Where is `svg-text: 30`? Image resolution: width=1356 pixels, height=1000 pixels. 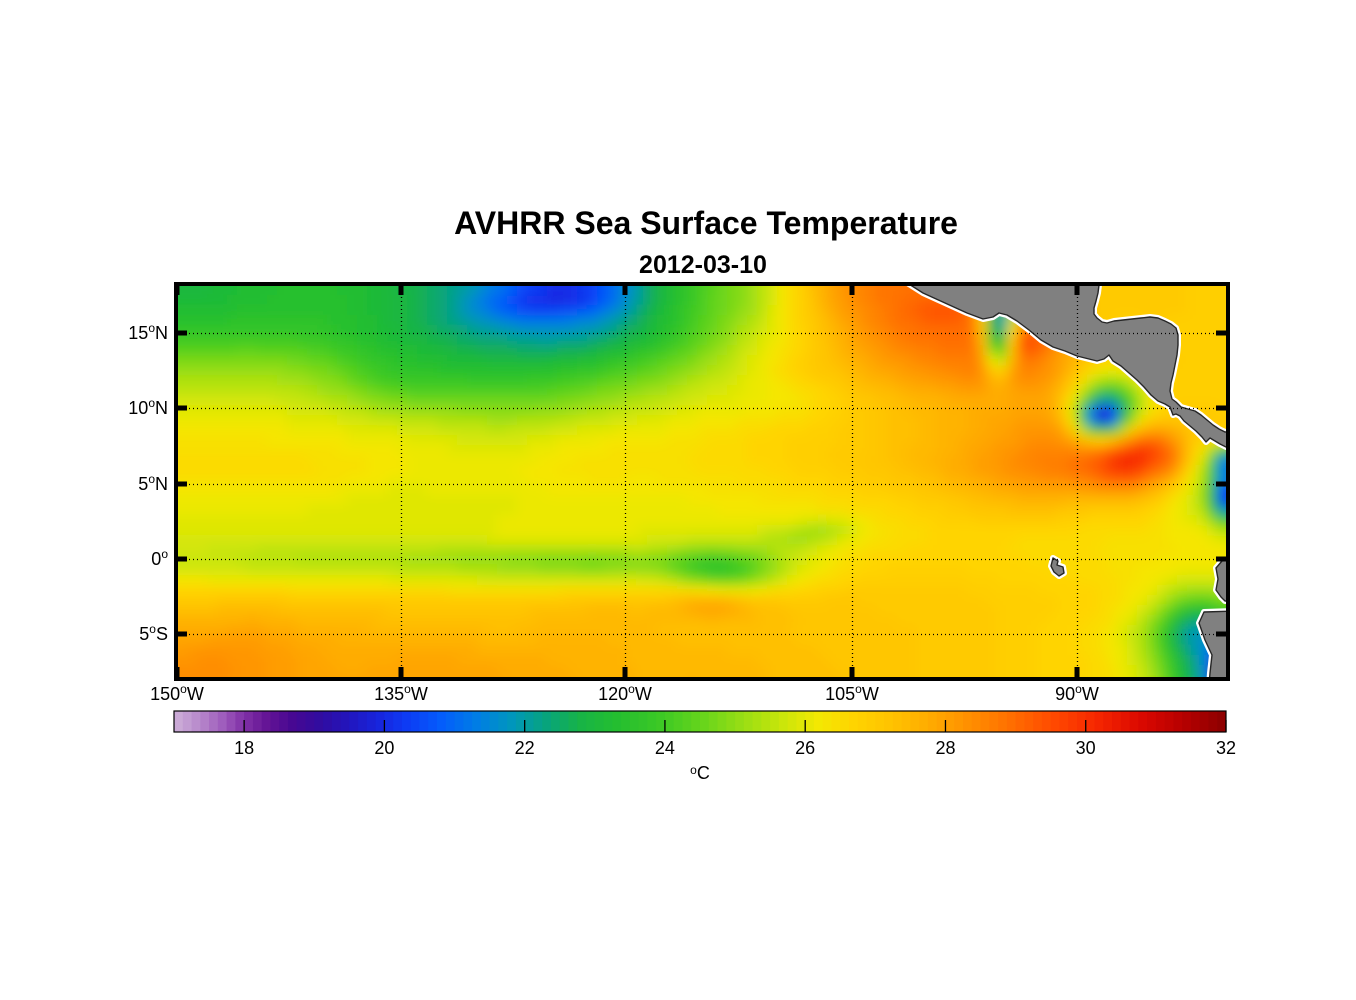 svg-text: 30 is located at coordinates (1086, 748).